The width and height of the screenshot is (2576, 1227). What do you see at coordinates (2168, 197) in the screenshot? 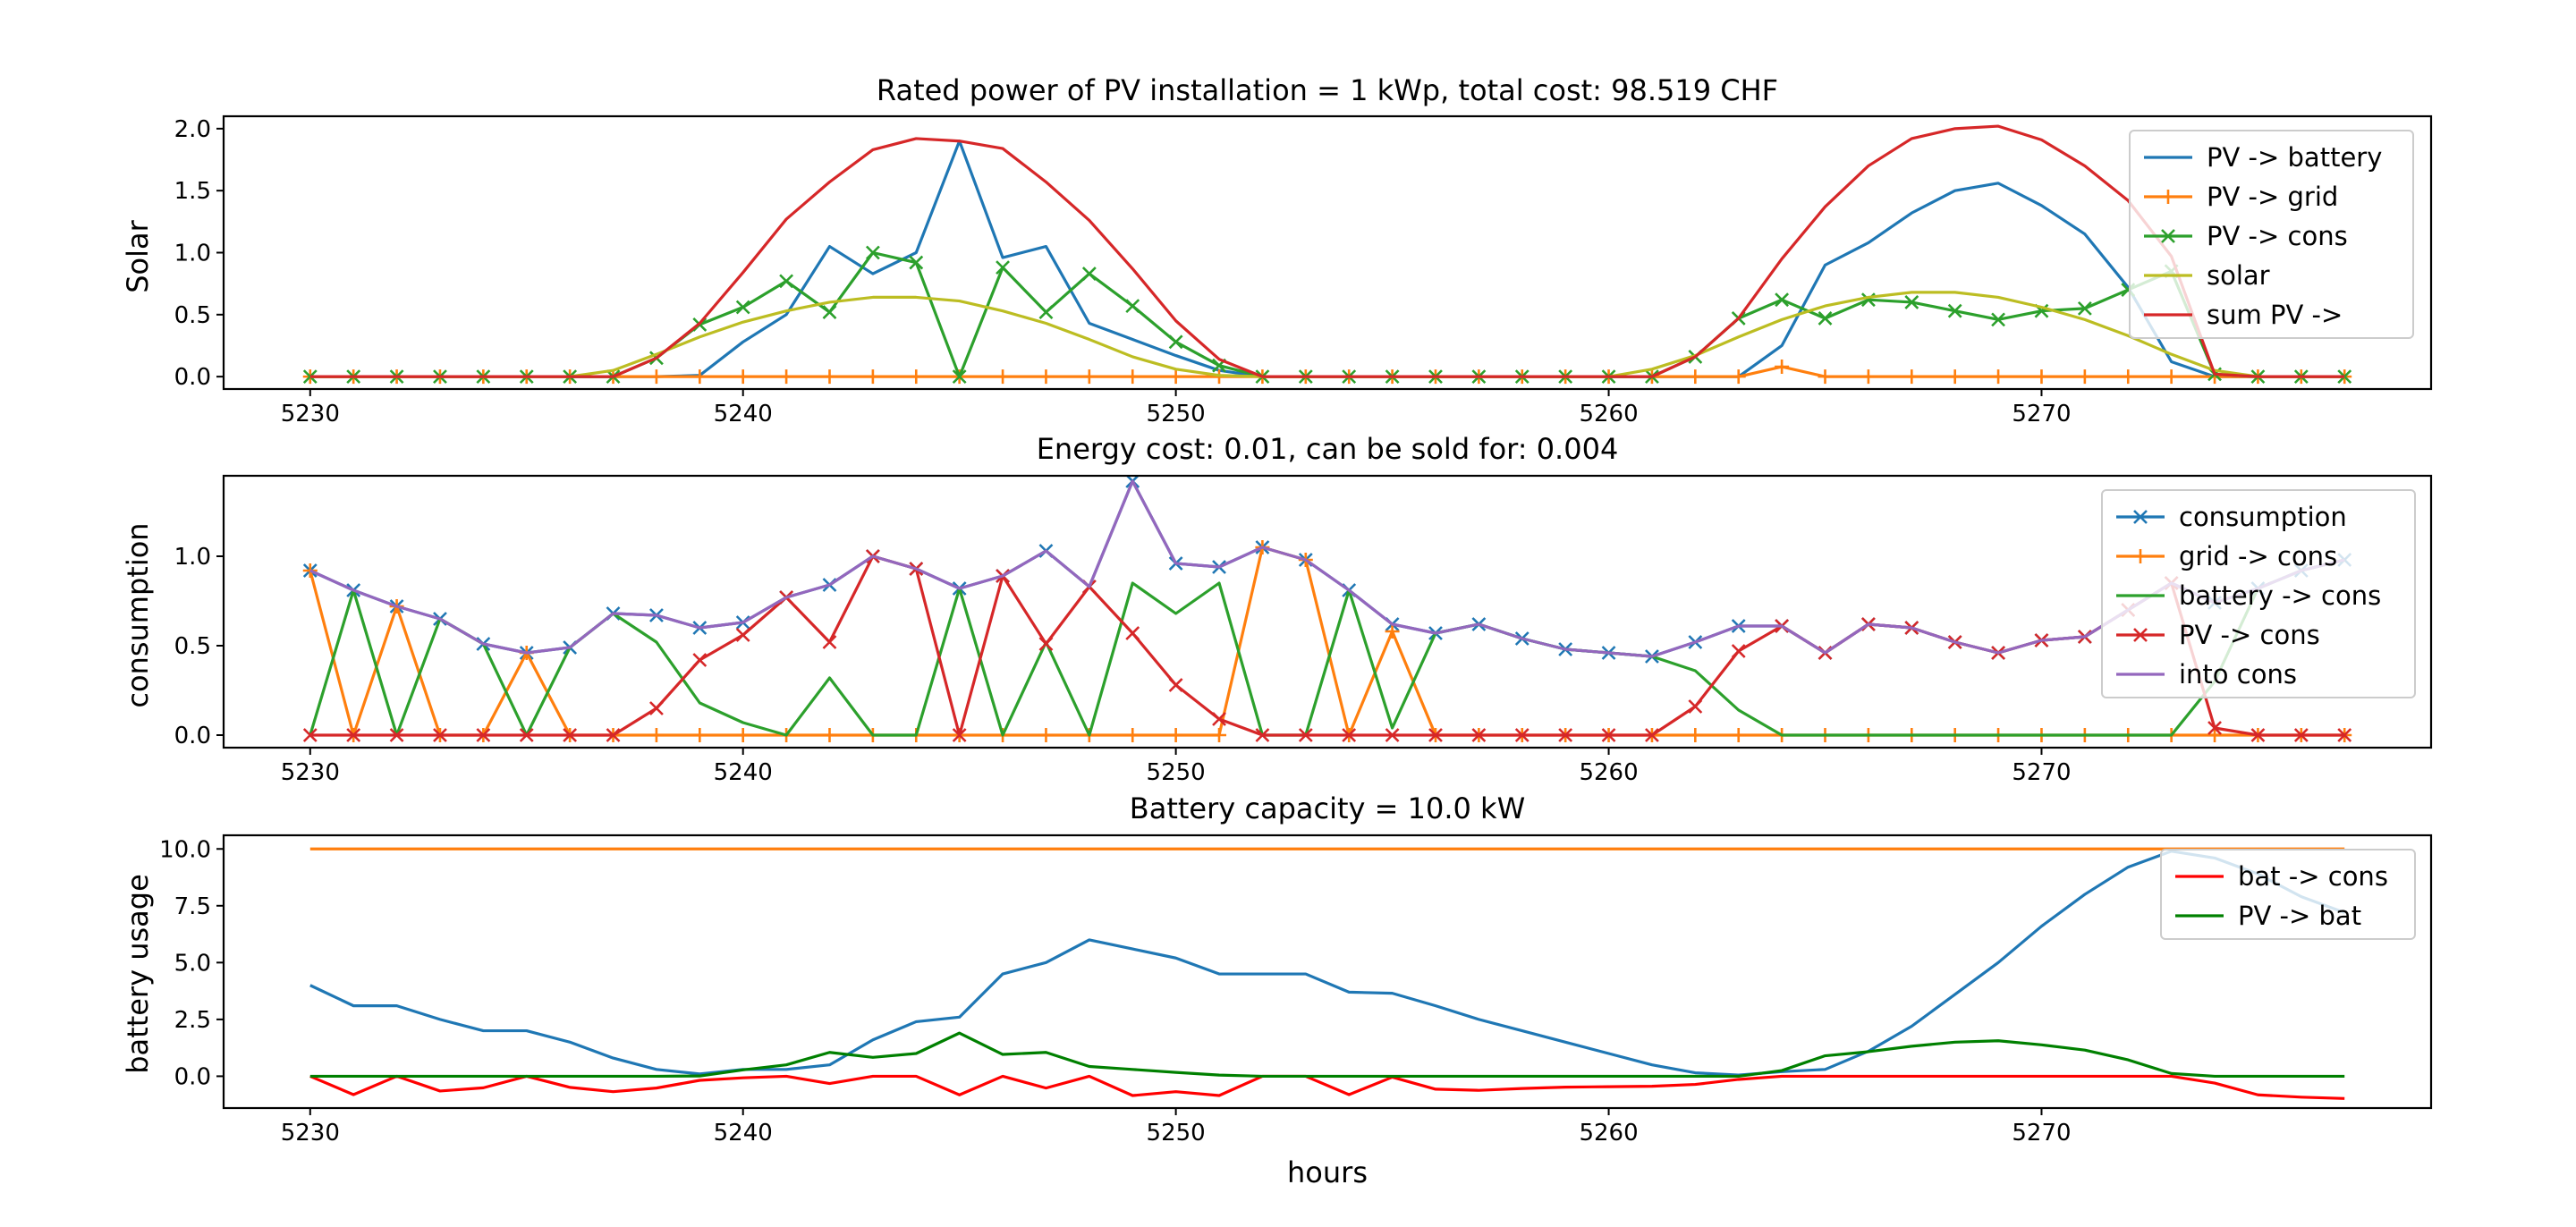
I see `solar-legend-pv-to-grid-marker` at bounding box center [2168, 197].